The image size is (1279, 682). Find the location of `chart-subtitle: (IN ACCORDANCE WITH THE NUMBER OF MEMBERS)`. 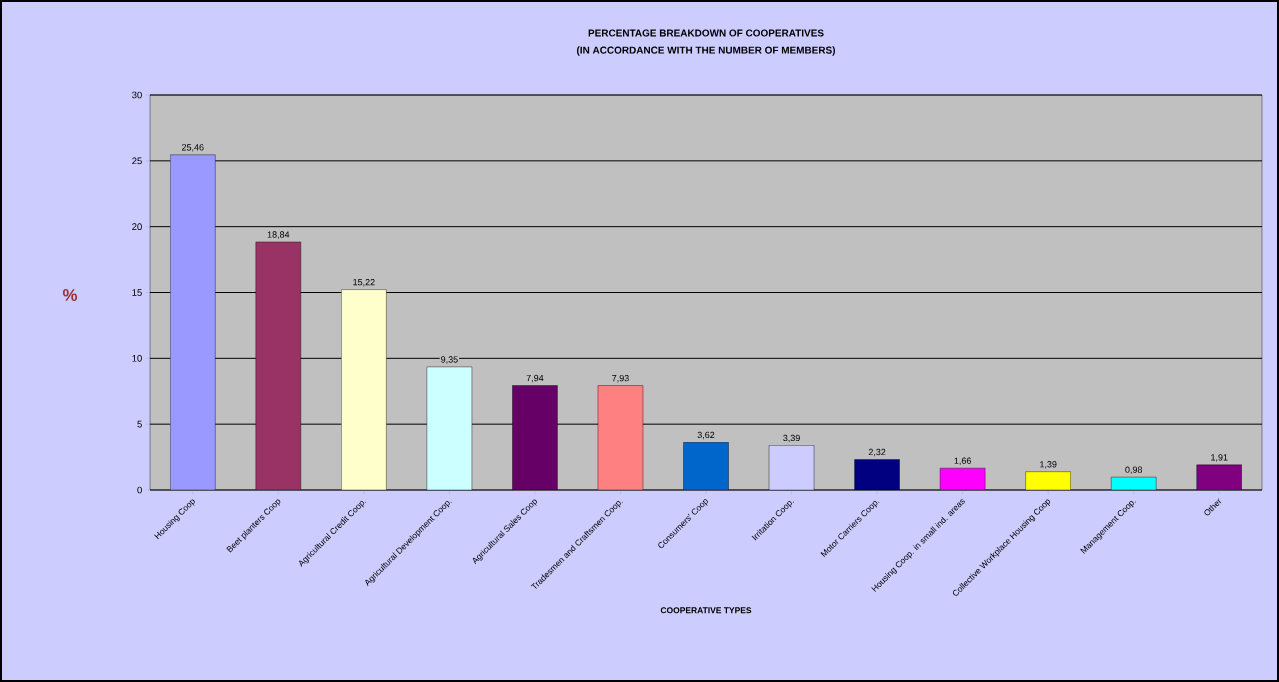

chart-subtitle: (IN ACCORDANCE WITH THE NUMBER OF MEMBERS) is located at coordinates (706, 51).